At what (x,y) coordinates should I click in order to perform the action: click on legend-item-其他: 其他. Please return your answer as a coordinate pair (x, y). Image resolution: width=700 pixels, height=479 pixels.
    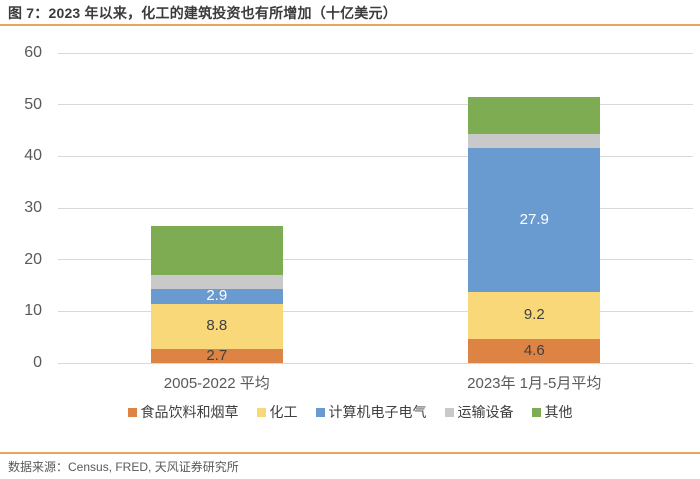
    Looking at the image, I should click on (552, 412).